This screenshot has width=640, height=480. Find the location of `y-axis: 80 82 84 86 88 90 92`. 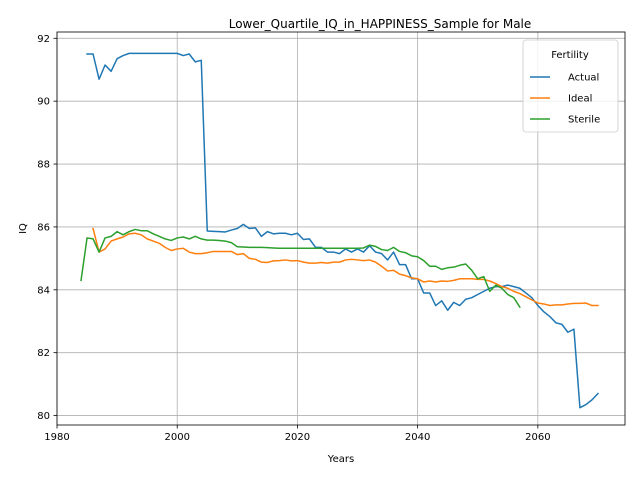

y-axis: 80 82 84 86 88 90 92 is located at coordinates (47, 228).